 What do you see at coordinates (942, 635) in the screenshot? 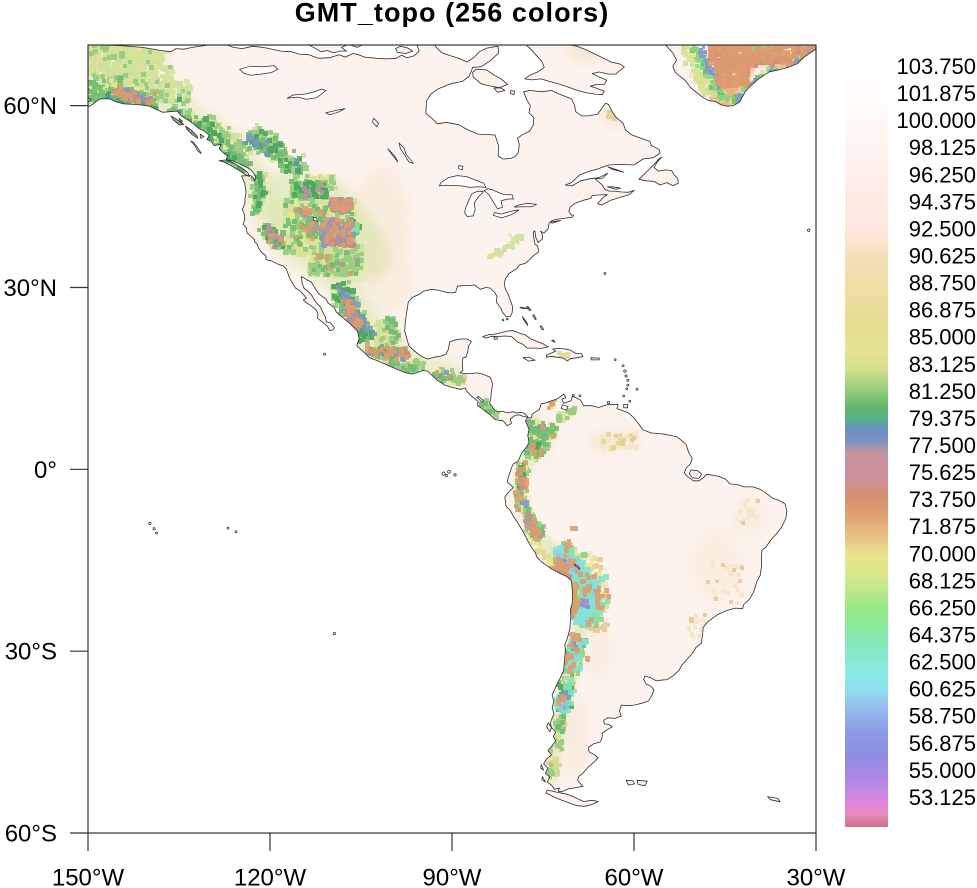
I see `svg-text: 64.375` at bounding box center [942, 635].